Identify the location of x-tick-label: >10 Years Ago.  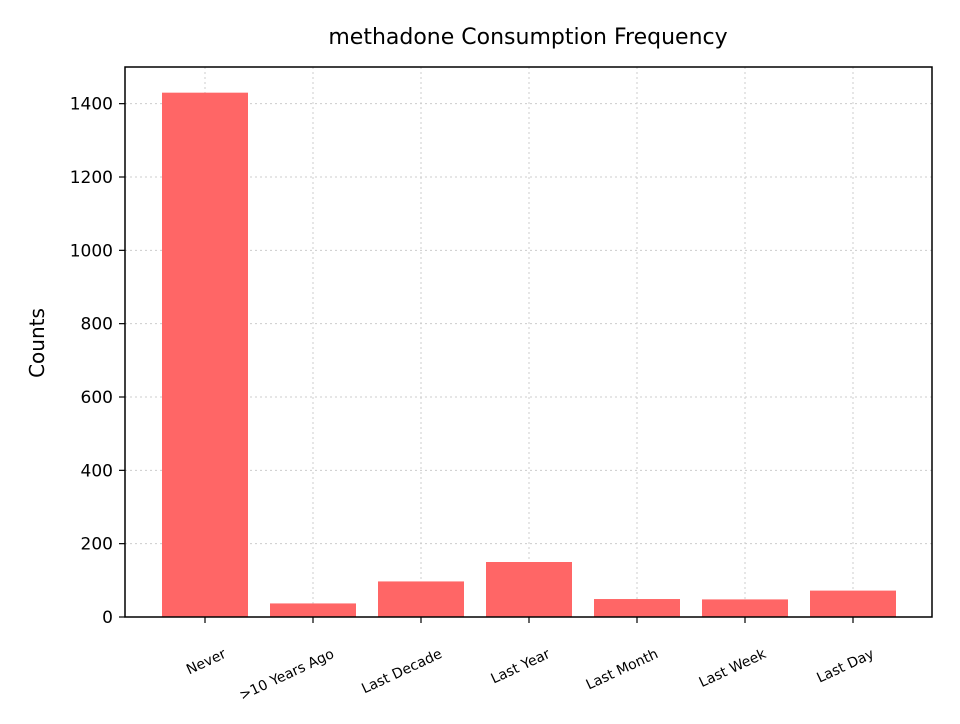
(287, 675).